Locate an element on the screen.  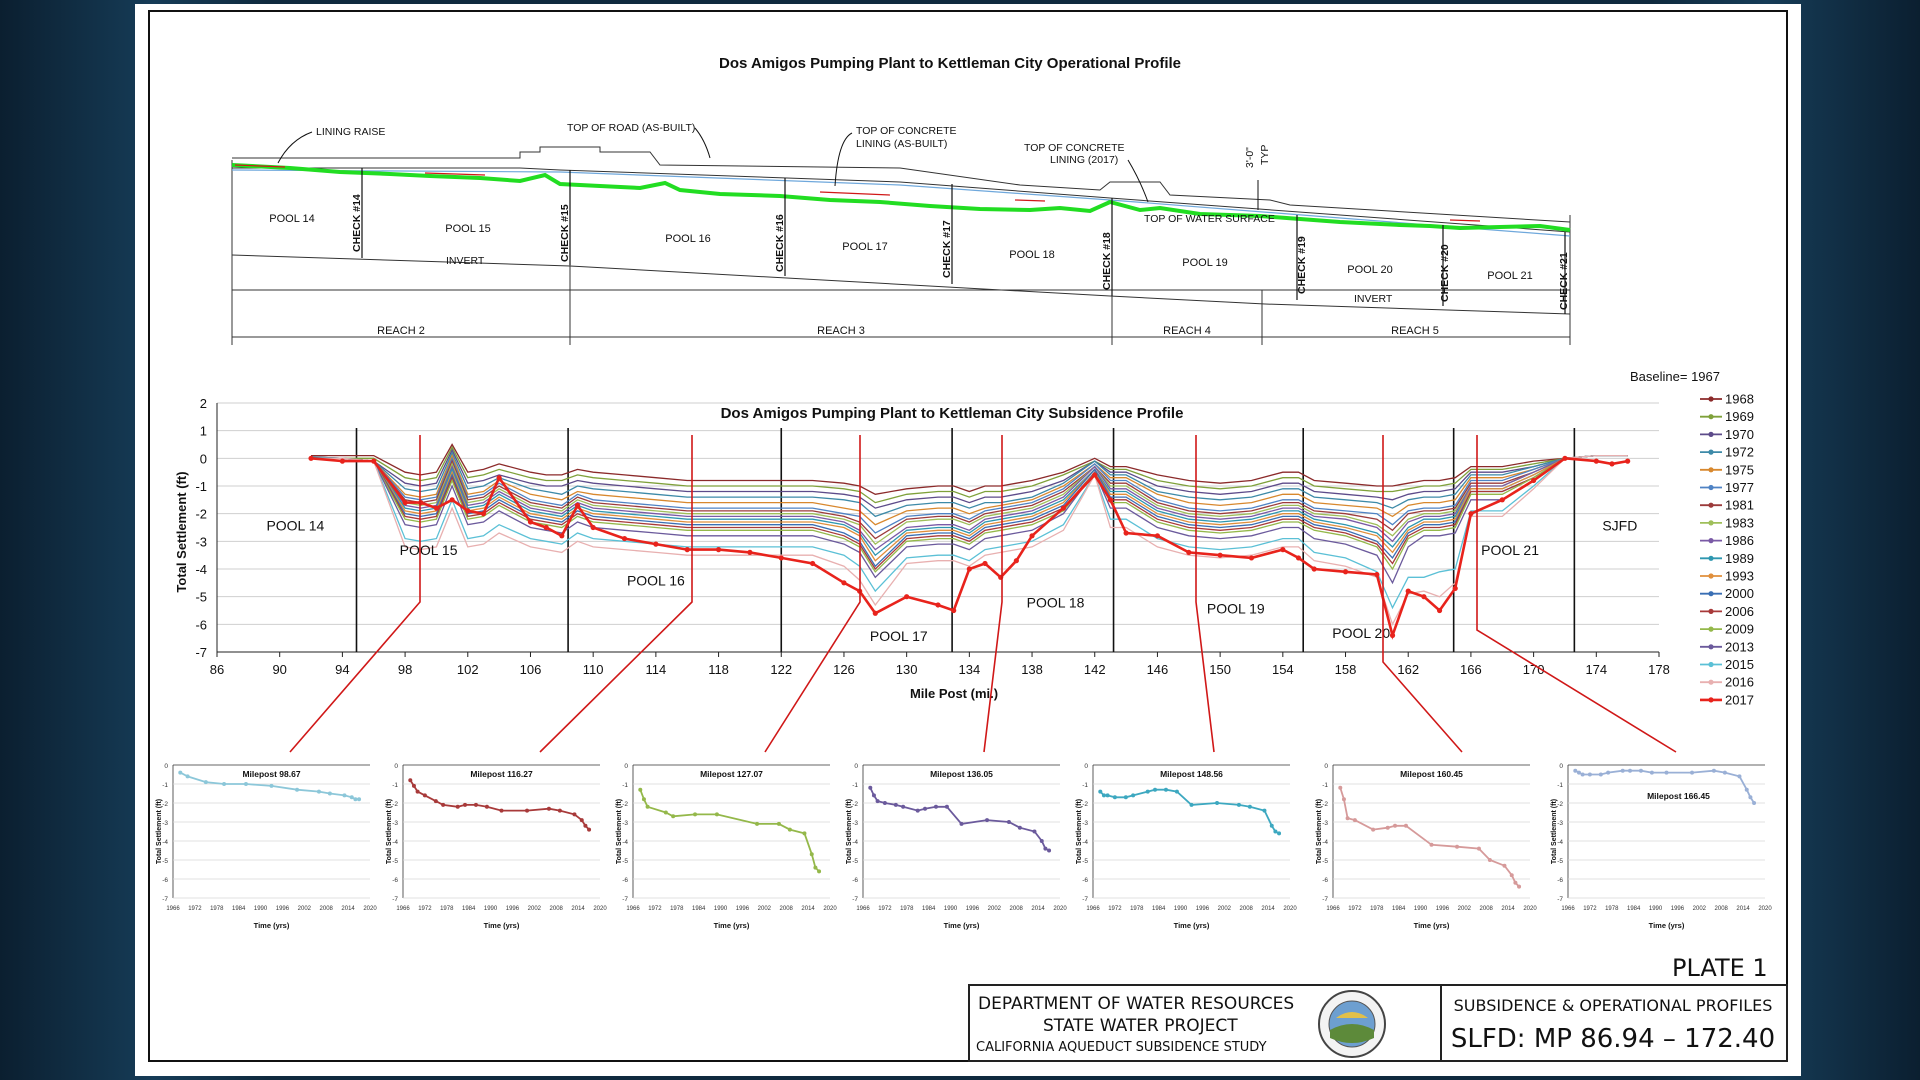
legend-label-2016: 2016 is located at coordinates (1739, 682).